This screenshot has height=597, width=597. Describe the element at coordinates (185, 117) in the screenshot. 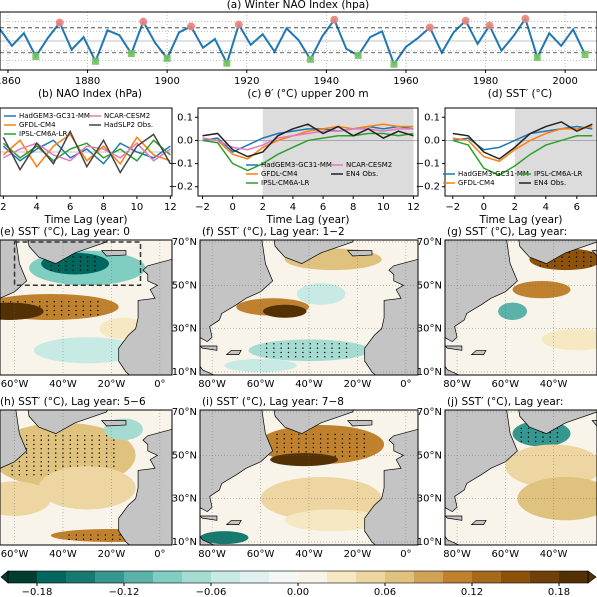

I see `y-tick-label: 0.1` at that location.